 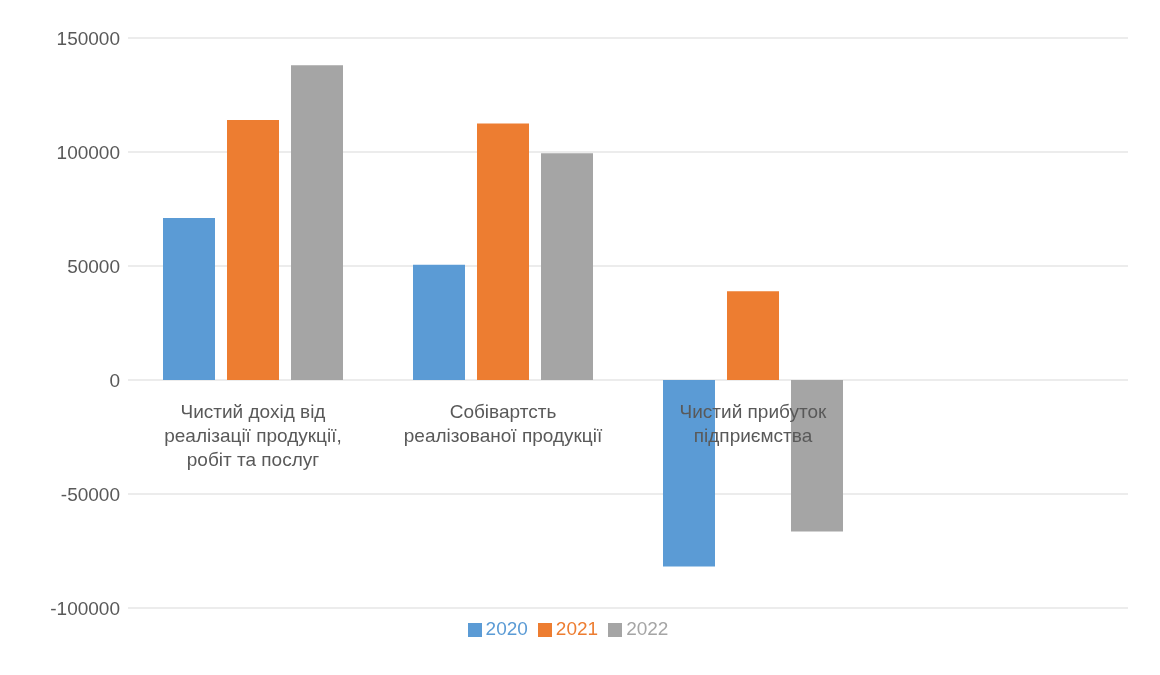 What do you see at coordinates (88, 38) in the screenshot?
I see `y-tick-label: 150000` at bounding box center [88, 38].